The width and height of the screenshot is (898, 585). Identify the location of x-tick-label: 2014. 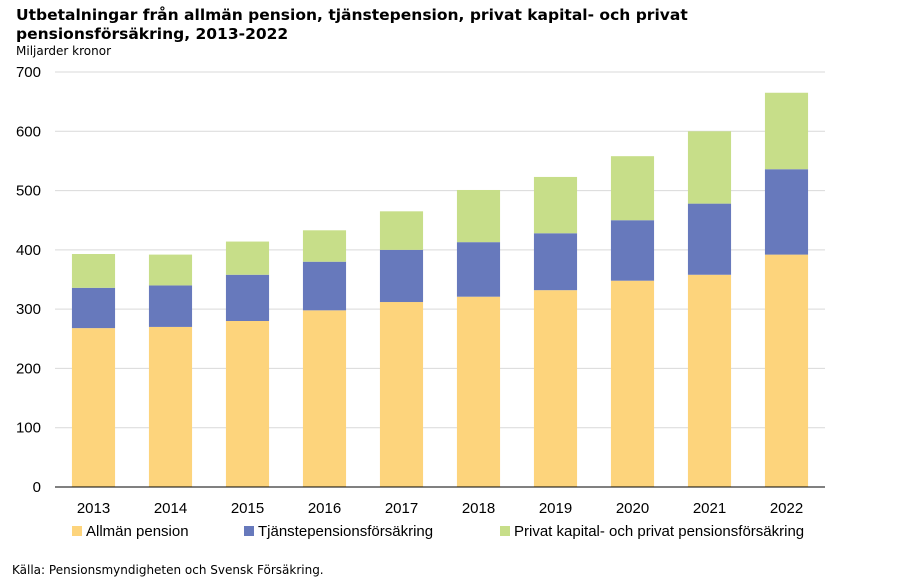
(170, 508).